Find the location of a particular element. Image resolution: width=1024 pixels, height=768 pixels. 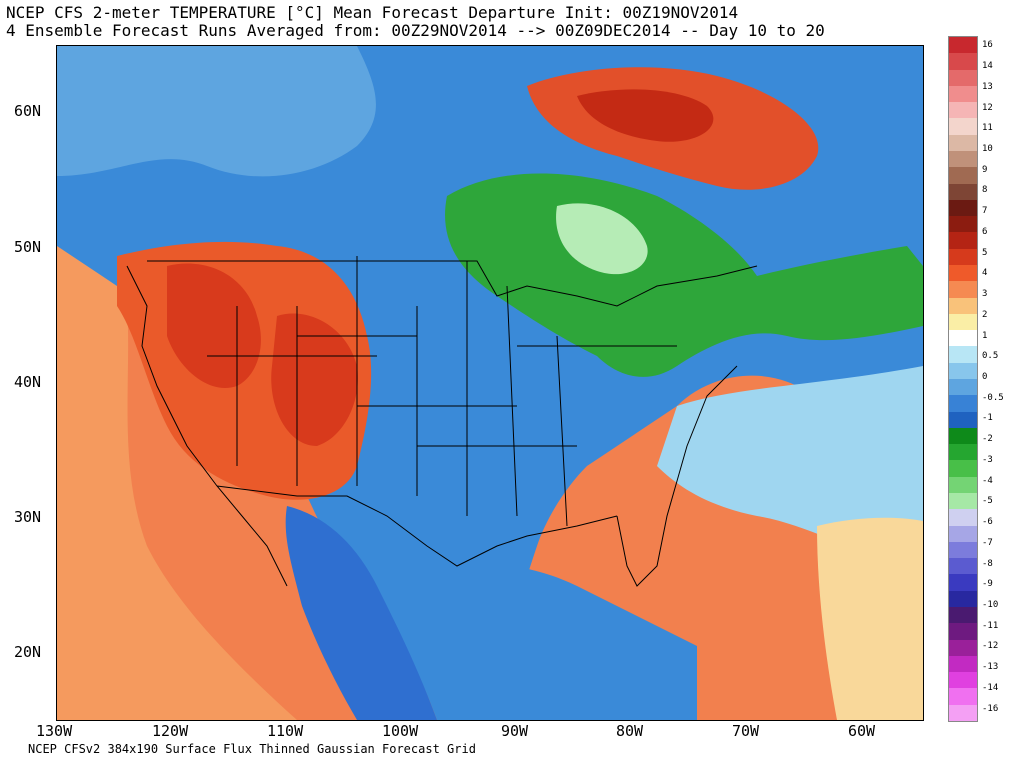

lon-label-80w: 80W is located at coordinates (630, 731).